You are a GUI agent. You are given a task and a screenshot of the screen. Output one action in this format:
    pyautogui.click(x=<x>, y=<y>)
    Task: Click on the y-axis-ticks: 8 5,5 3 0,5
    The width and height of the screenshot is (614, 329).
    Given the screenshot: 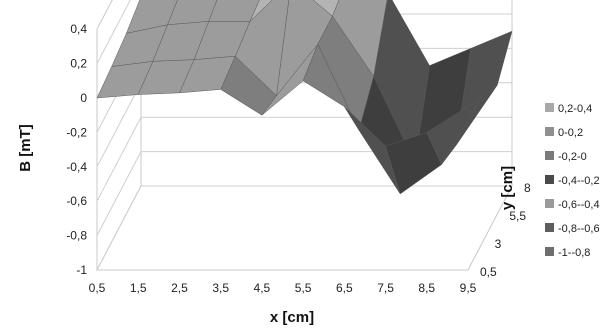 What is the action you would take?
    pyautogui.click(x=505, y=230)
    